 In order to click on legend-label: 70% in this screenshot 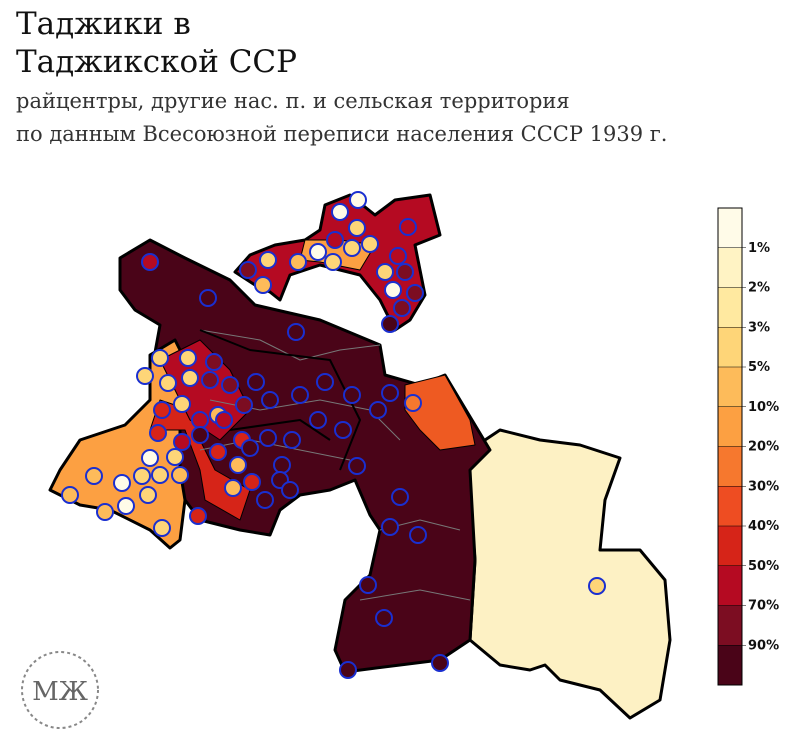, I will do `click(763, 606)`.